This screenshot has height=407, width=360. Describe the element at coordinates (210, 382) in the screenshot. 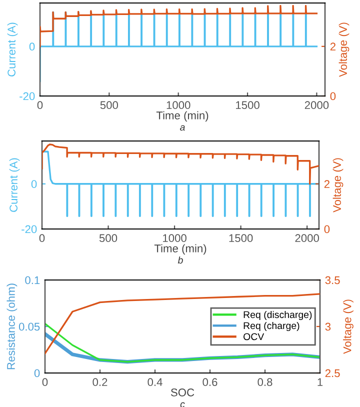

I see `x-tick-label: 0.6` at that location.